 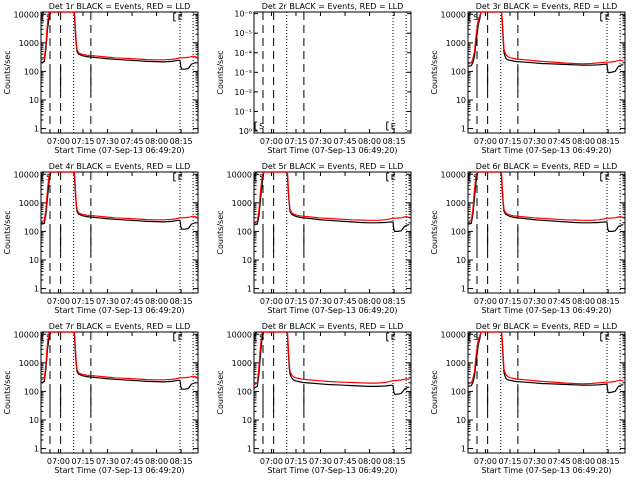 I want to click on y-tick-label: 10⁻¹, so click(x=243, y=111).